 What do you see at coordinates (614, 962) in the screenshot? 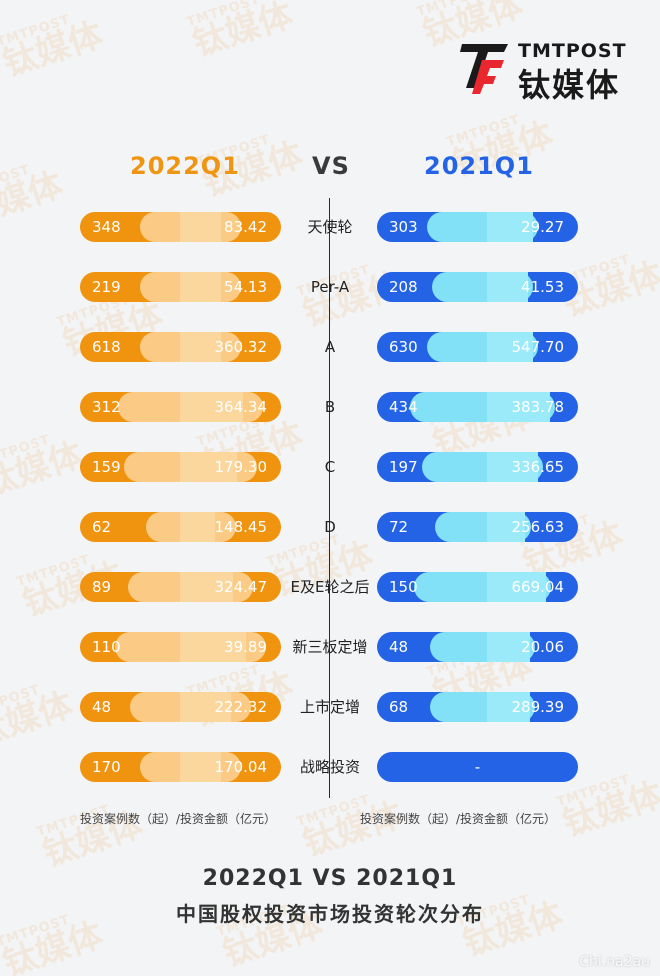
I see `image-credit: Chi.na2au` at bounding box center [614, 962].